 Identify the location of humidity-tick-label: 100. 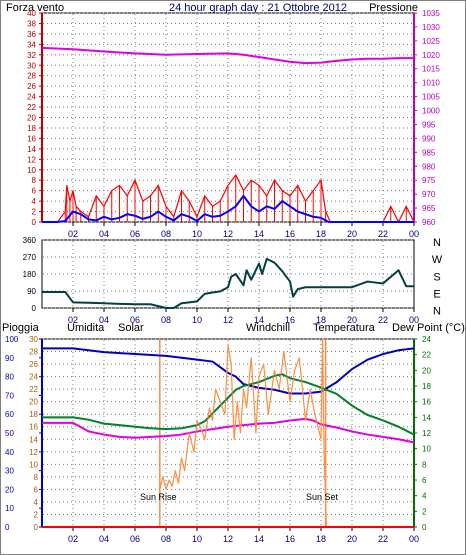
(12, 339).